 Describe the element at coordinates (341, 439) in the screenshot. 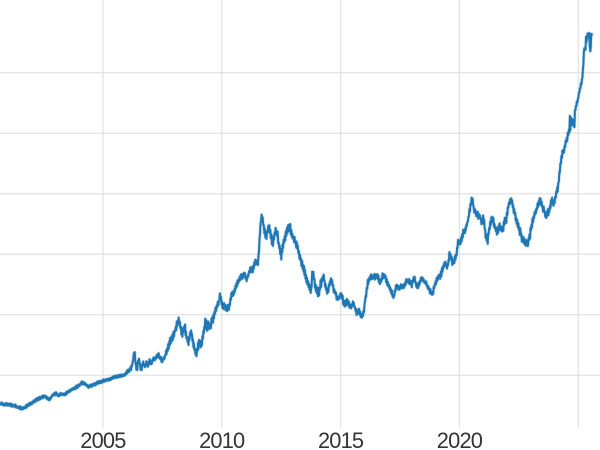

I see `svg-text: 2015` at that location.